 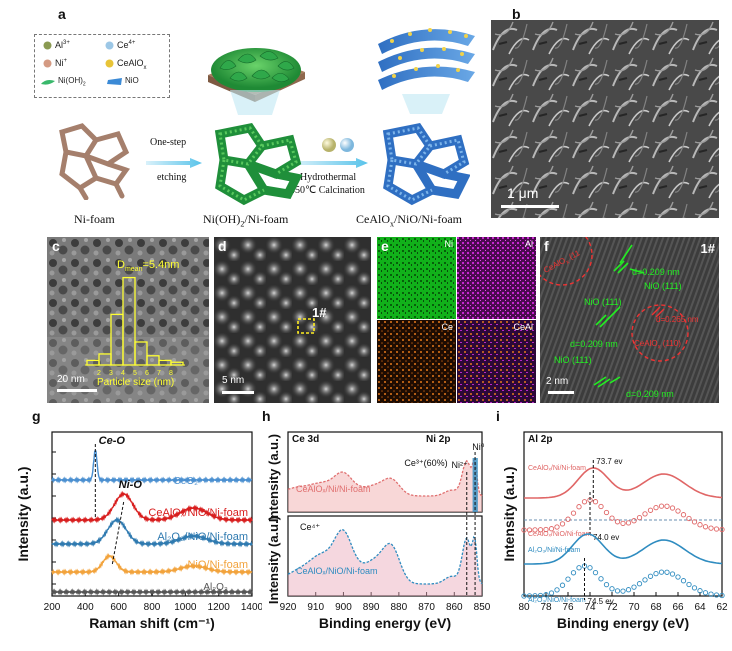 I want to click on f-label-d3: d=0.209 nm, so click(x=650, y=394).